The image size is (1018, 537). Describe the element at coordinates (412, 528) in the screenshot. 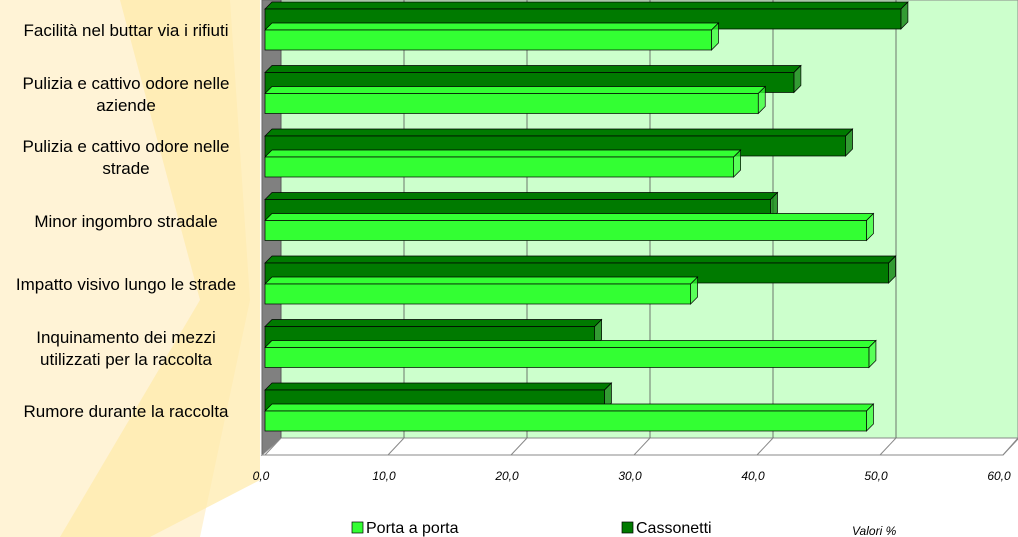

I see `legend-label: Porta a porta` at that location.